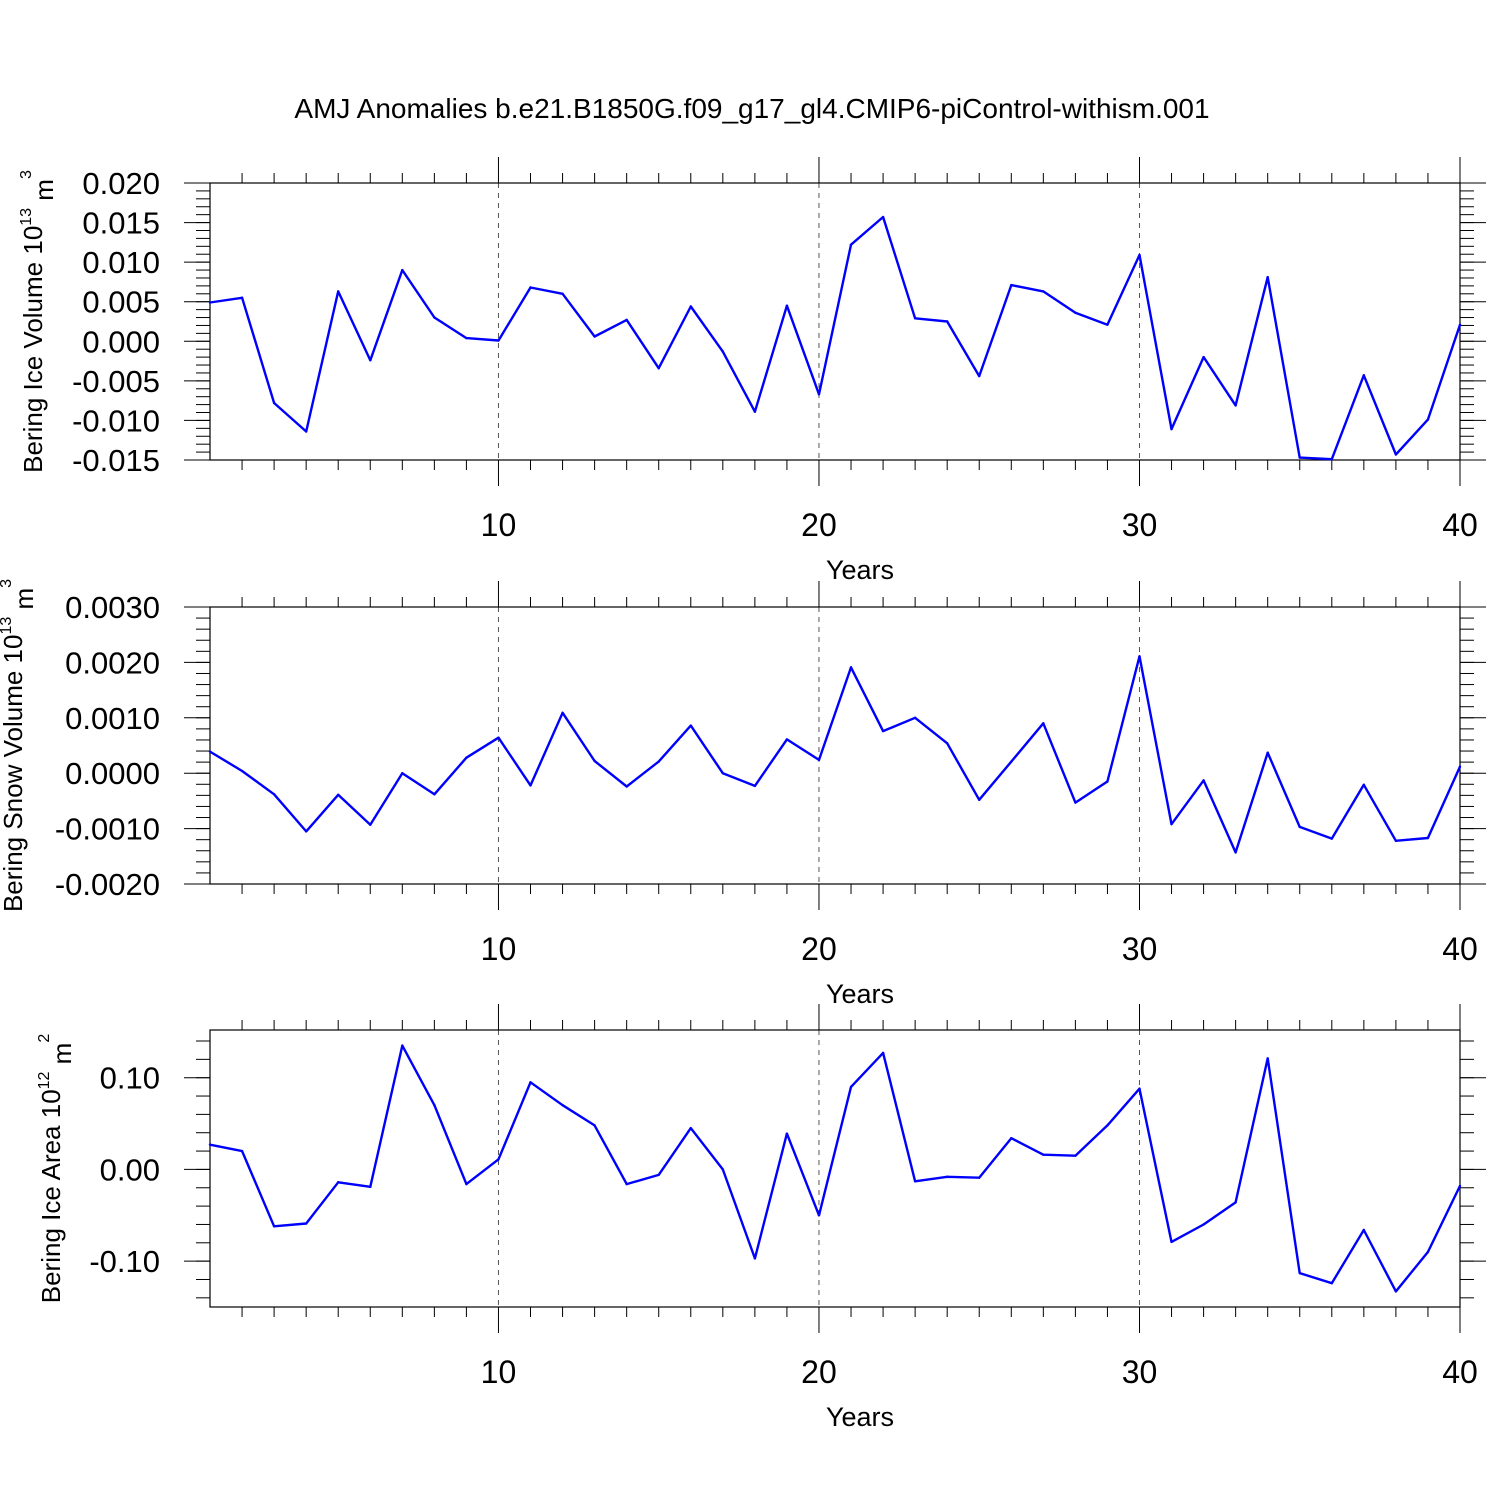 Image resolution: width=1500 pixels, height=1500 pixels. Describe the element at coordinates (33, 349) in the screenshot. I see `y-axis-title-part: Bering Ice Volume 10` at that location.